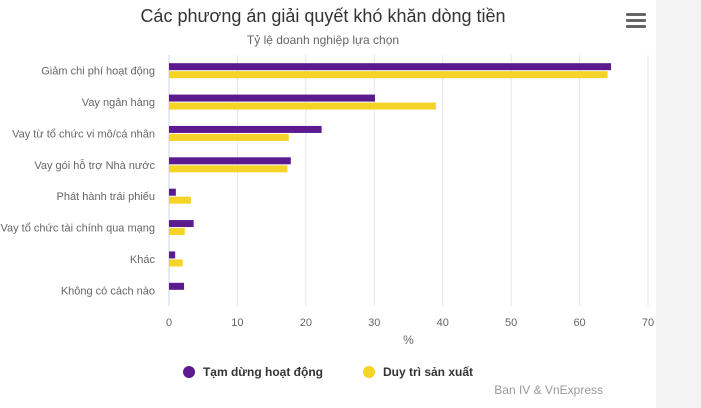  I want to click on legend-label-series-2: Duy trì sản xuất, so click(428, 372).